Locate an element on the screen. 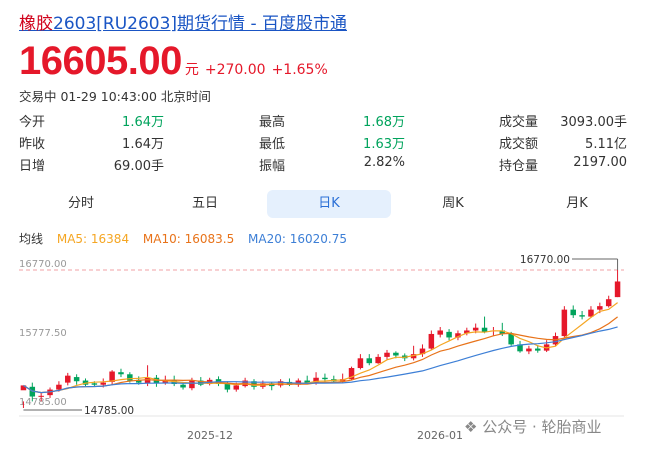 The width and height of the screenshot is (657, 453). prev-close-label: 昨收 is located at coordinates (32, 144).